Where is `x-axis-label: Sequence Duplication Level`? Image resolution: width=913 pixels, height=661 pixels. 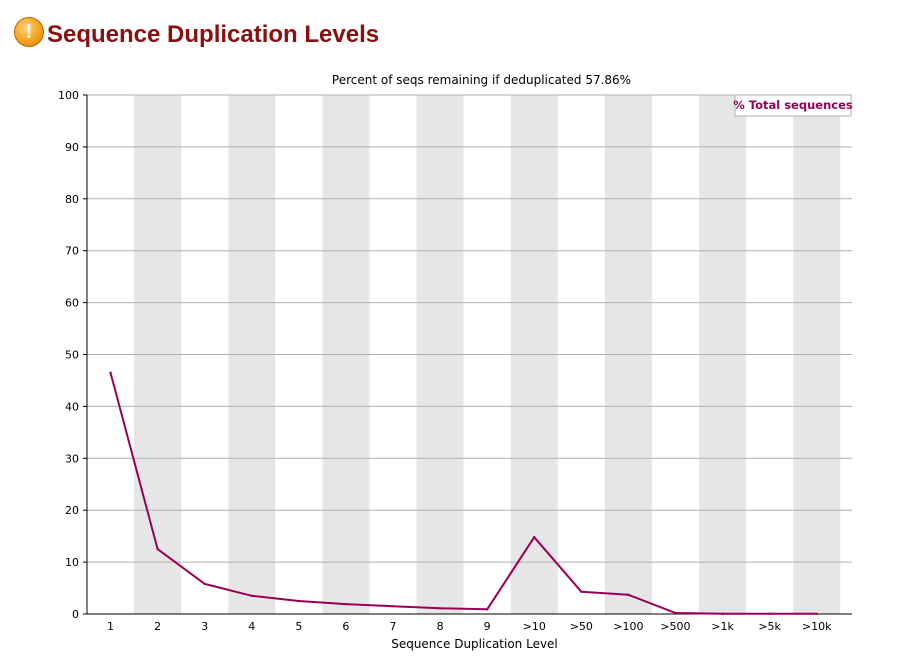
x-axis-label: Sequence Duplication Level is located at coordinates (474, 644).